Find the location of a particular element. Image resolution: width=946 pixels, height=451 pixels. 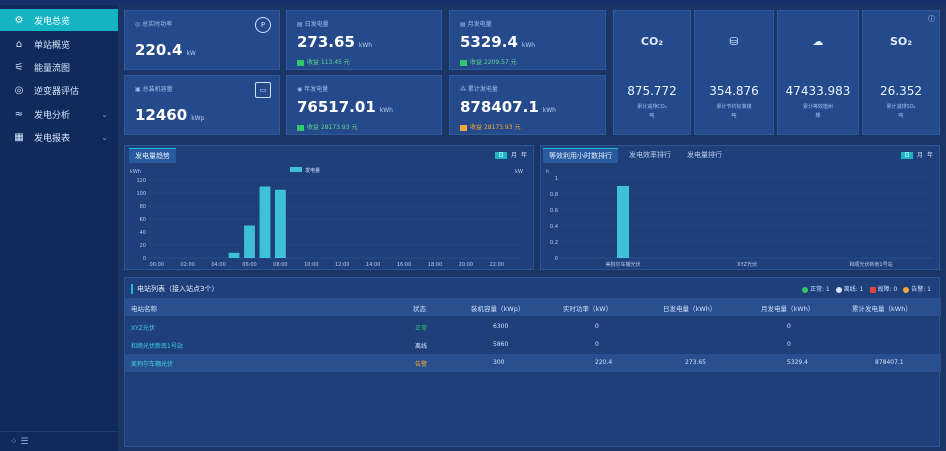

co2-value: 875.772 is located at coordinates (652, 91).